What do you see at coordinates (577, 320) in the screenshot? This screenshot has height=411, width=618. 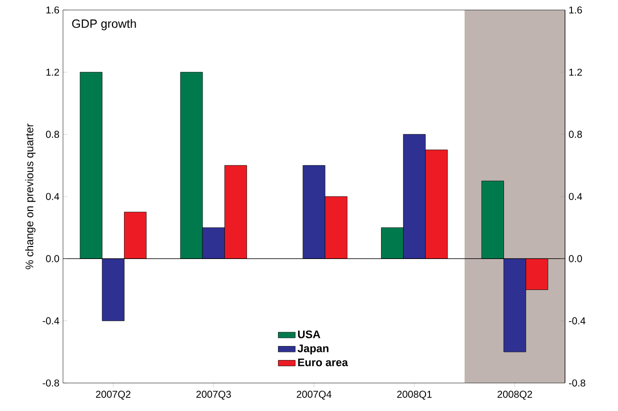 I see `y2-tick-label: -0.4` at bounding box center [577, 320].